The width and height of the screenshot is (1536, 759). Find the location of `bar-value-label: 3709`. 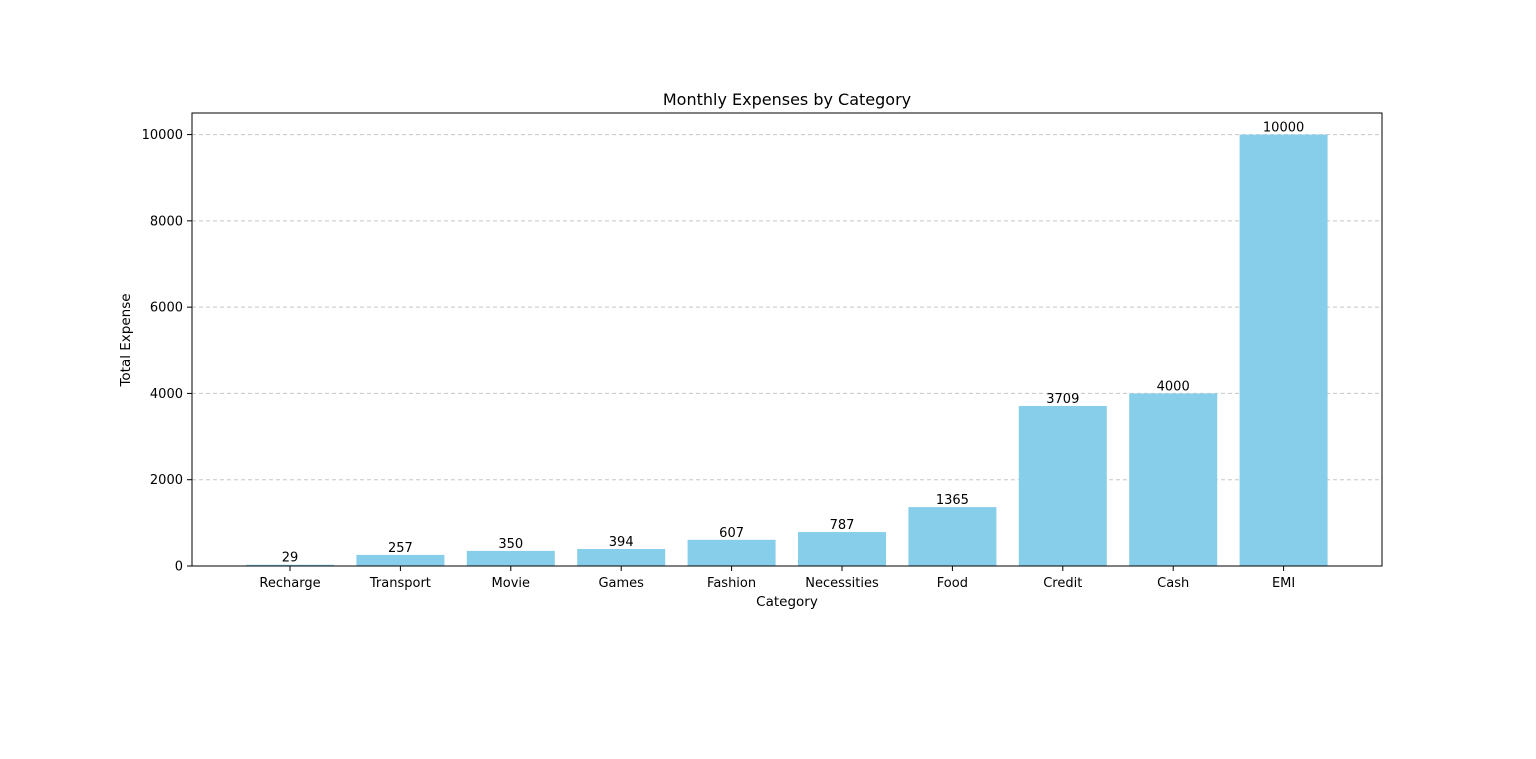

bar-value-label: 3709 is located at coordinates (1062, 399).